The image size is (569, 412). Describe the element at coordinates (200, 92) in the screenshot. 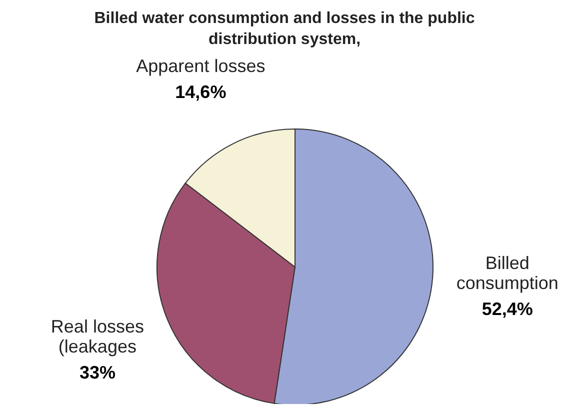

I see `data-label: 14,6%` at that location.